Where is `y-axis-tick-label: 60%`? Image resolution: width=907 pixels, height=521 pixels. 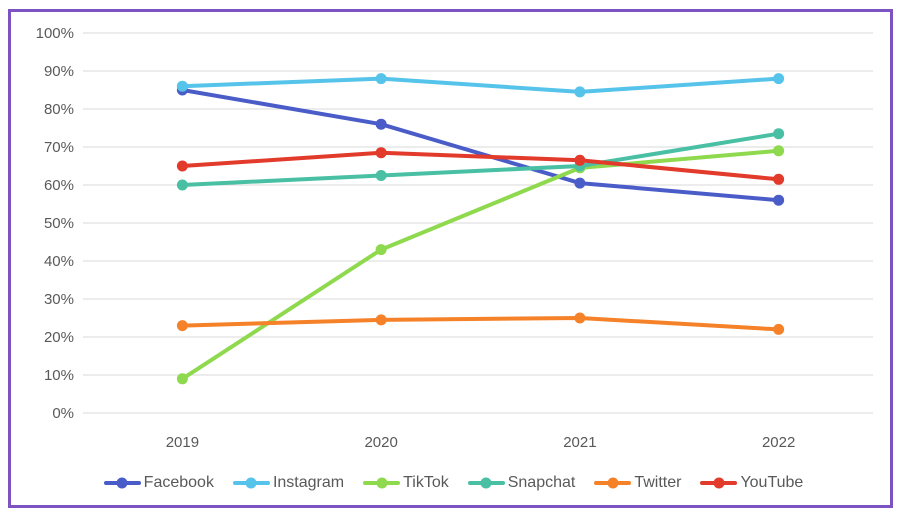 y-axis-tick-label: 60% is located at coordinates (59, 185).